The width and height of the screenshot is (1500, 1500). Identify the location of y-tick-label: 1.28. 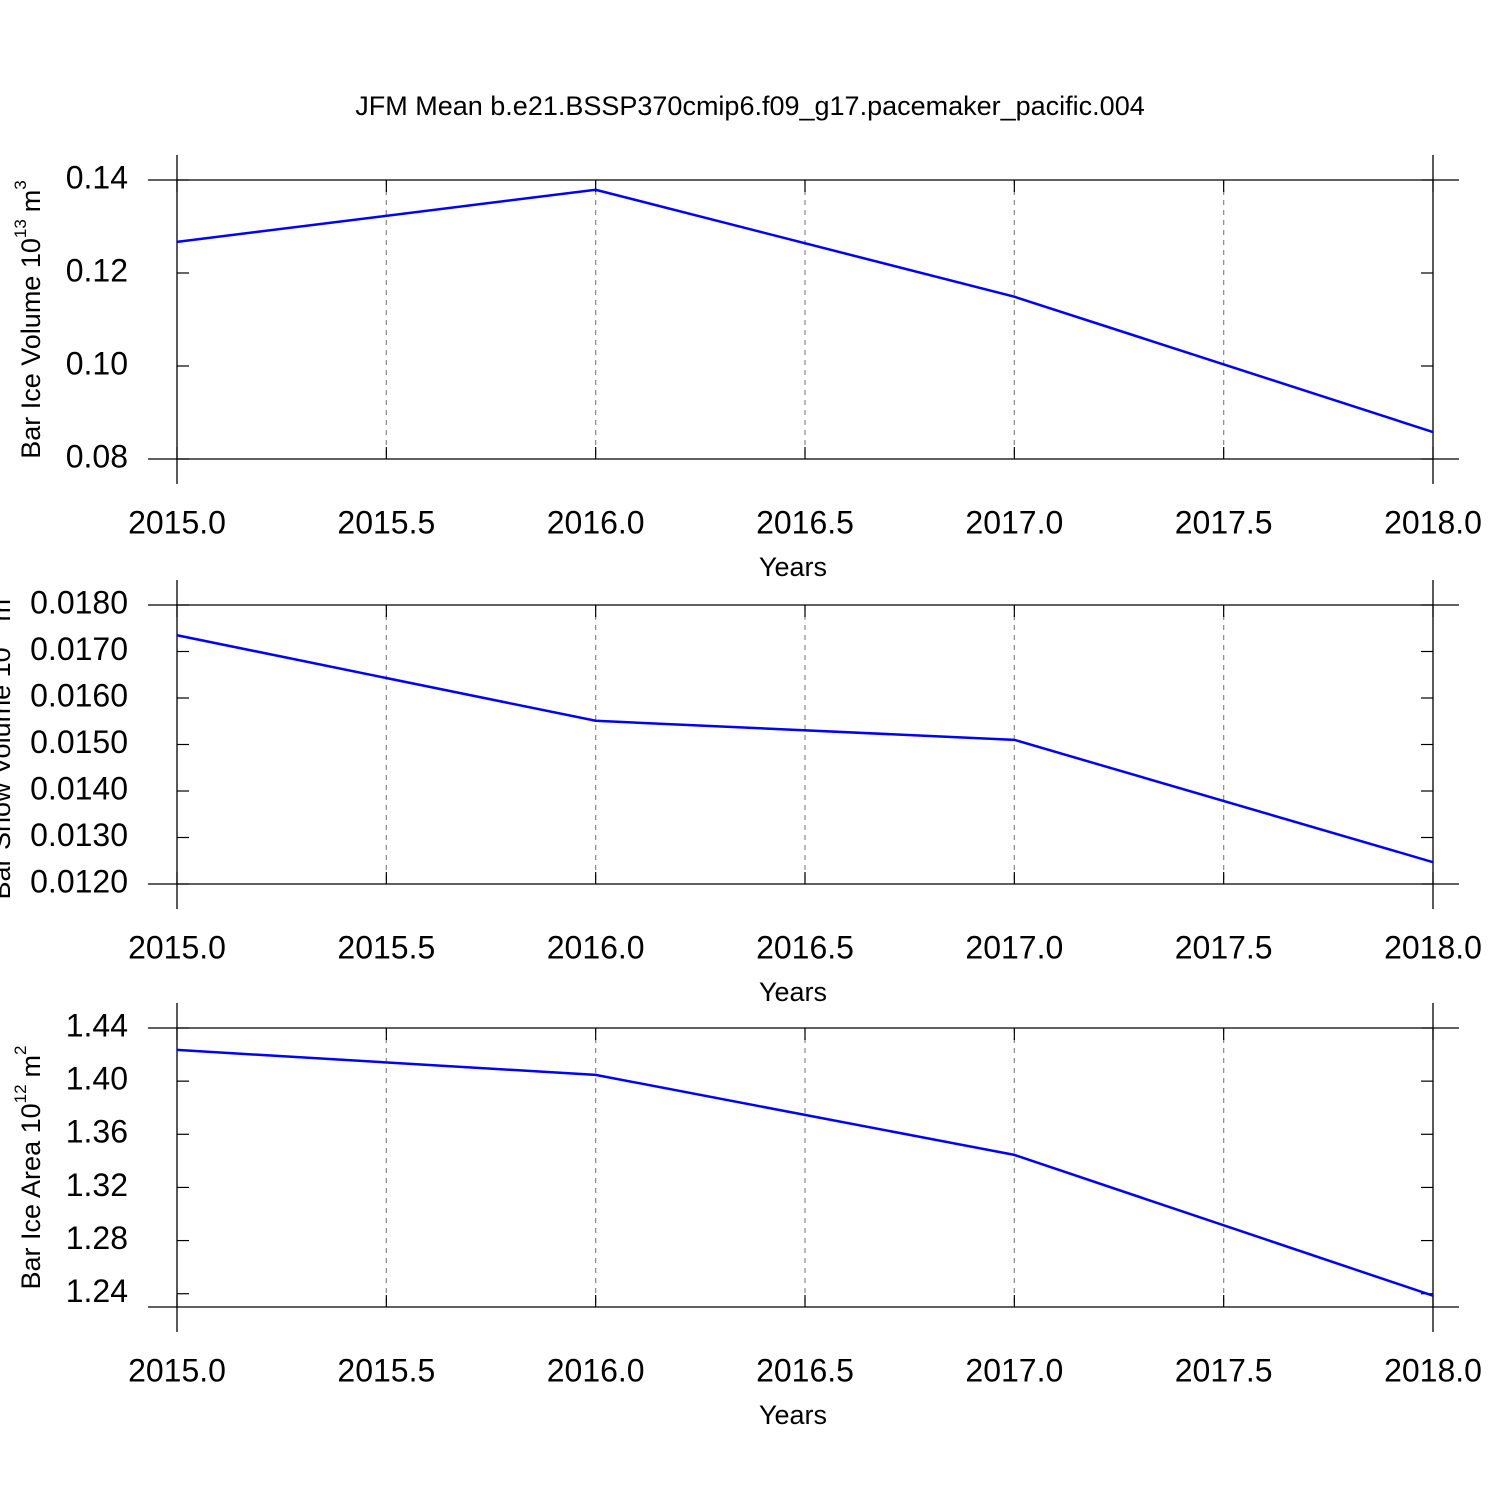
(97, 1238).